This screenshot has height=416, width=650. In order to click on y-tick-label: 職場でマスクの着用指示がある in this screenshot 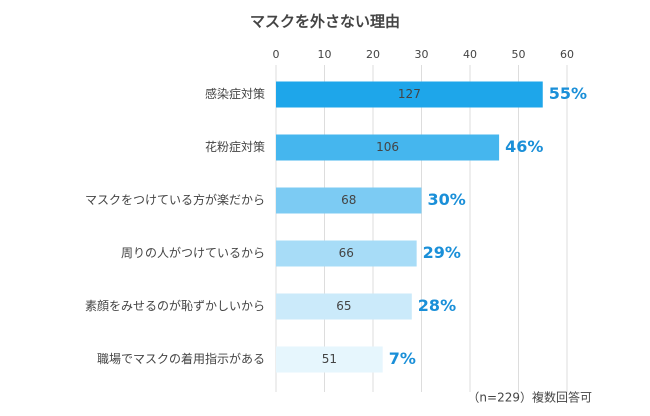, I will do `click(181, 358)`.